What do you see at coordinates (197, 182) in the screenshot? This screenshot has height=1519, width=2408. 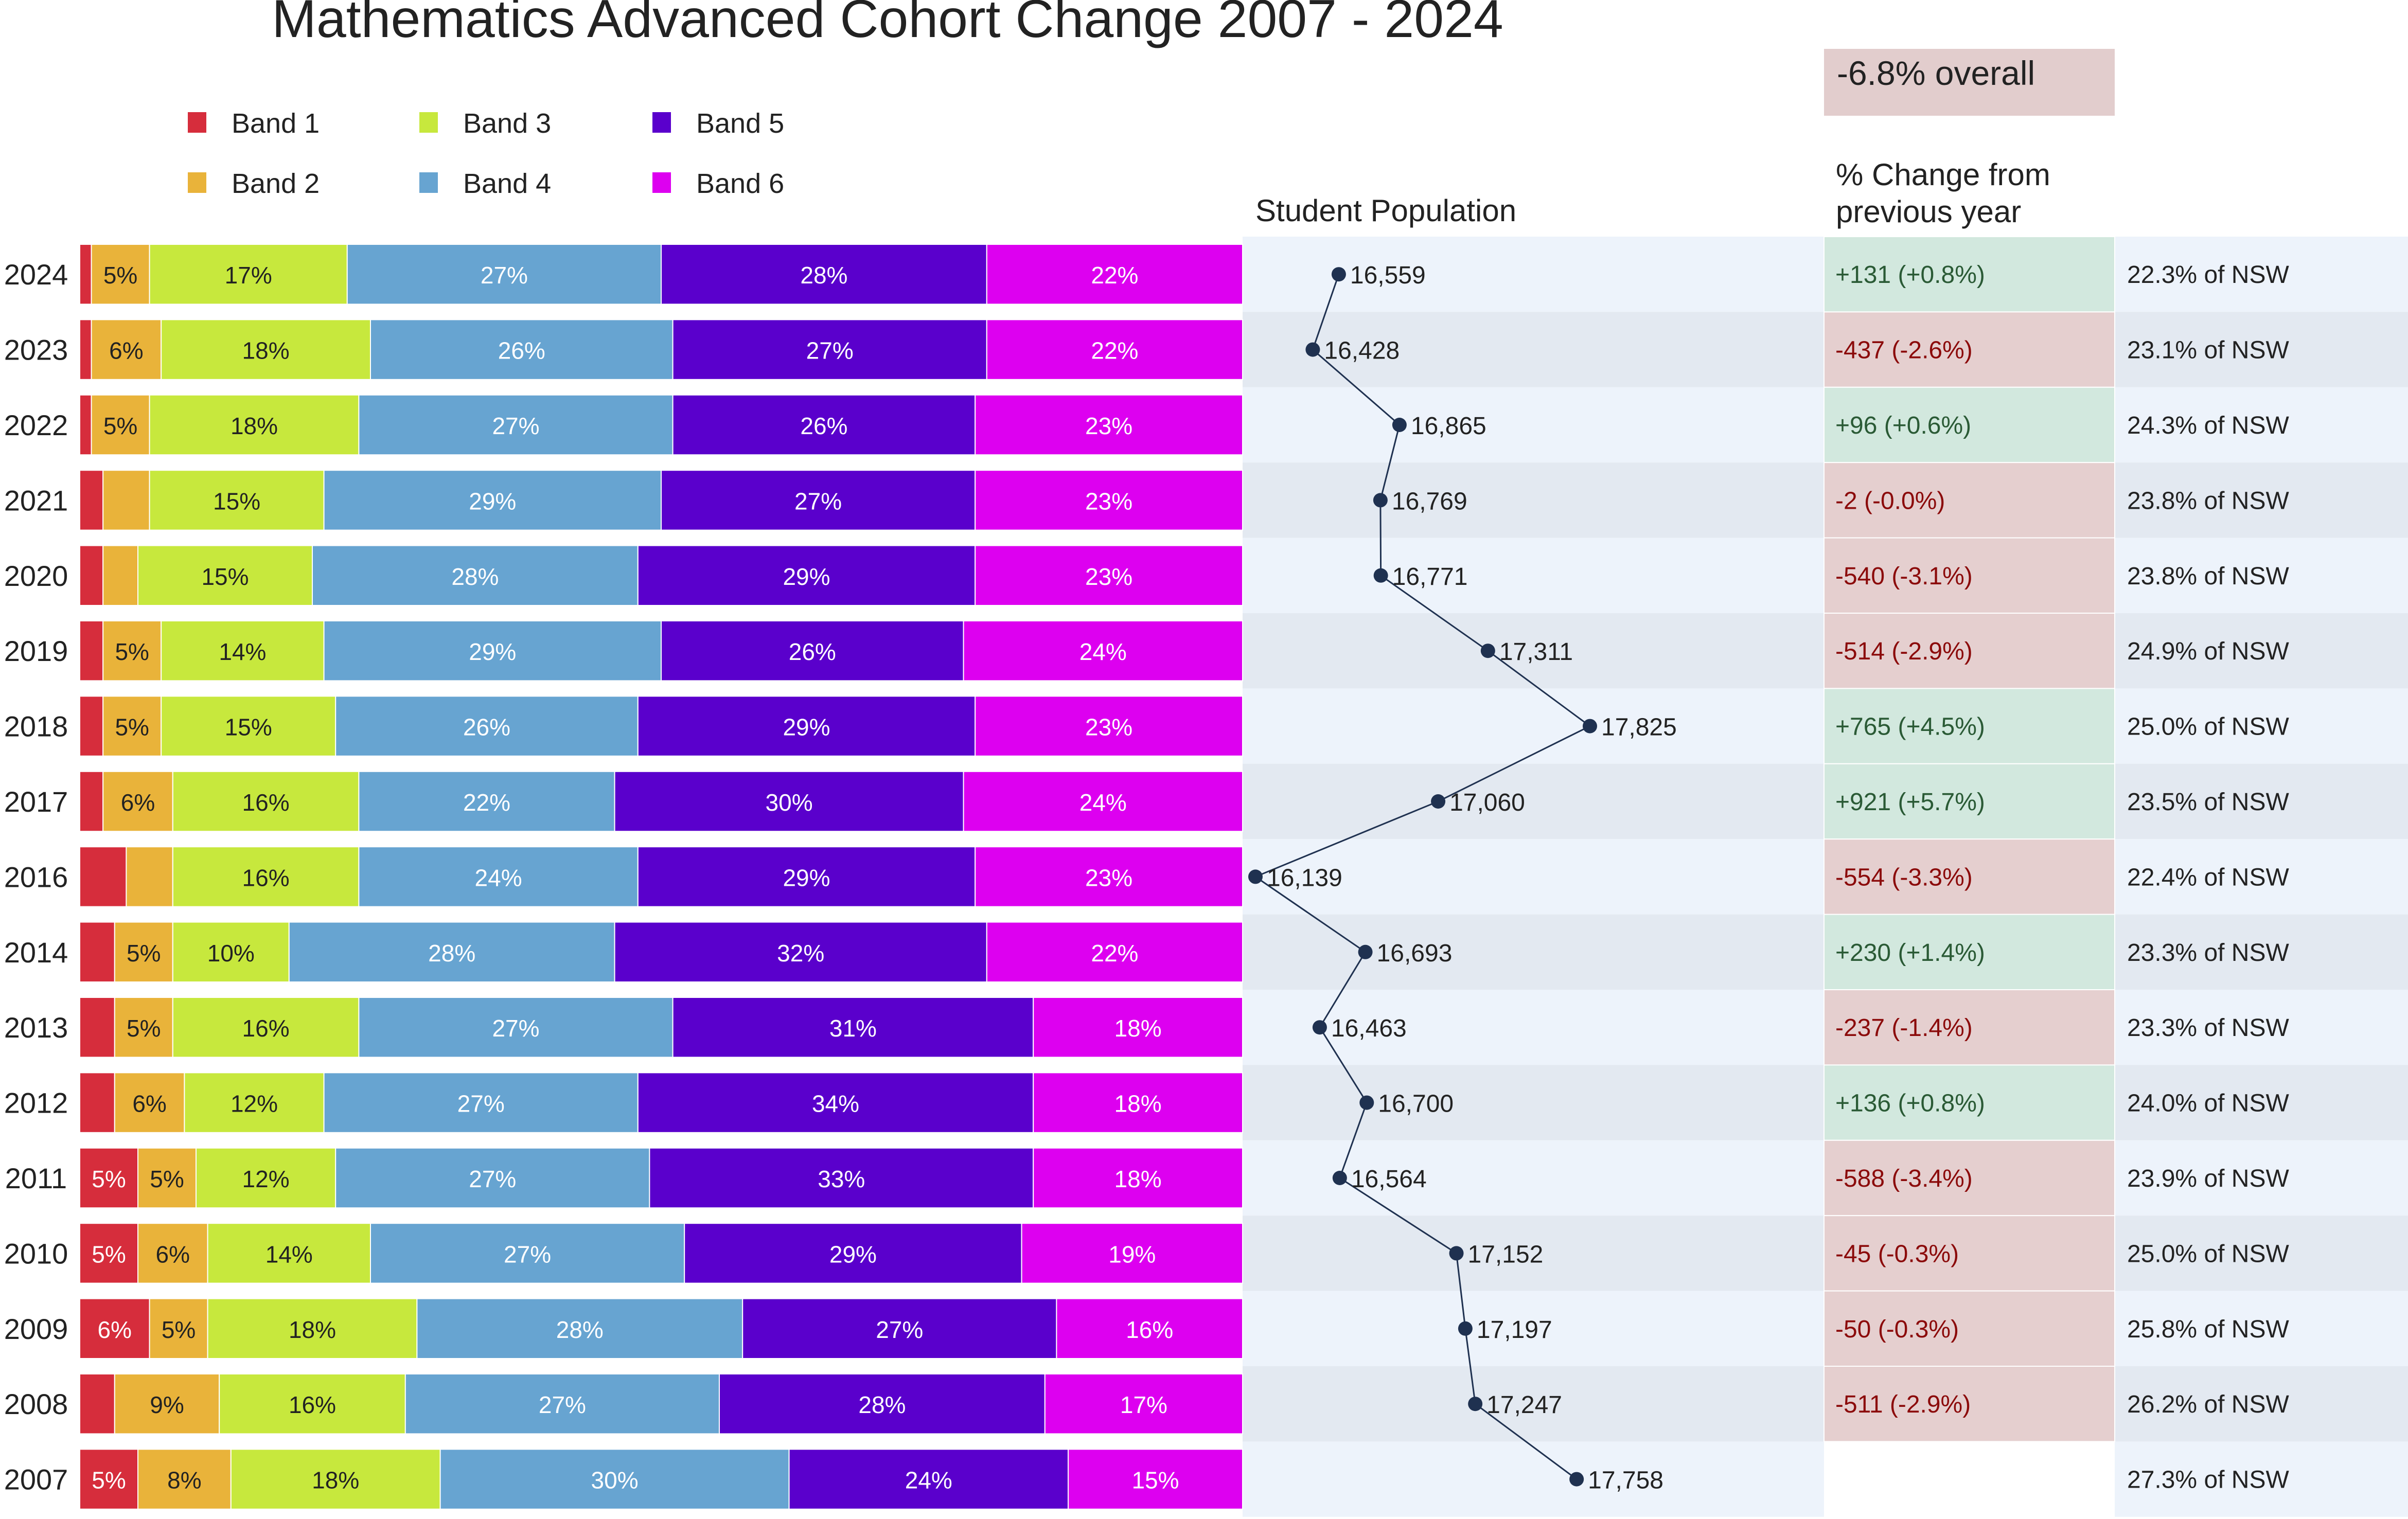 I see `legend-swatch-band2` at bounding box center [197, 182].